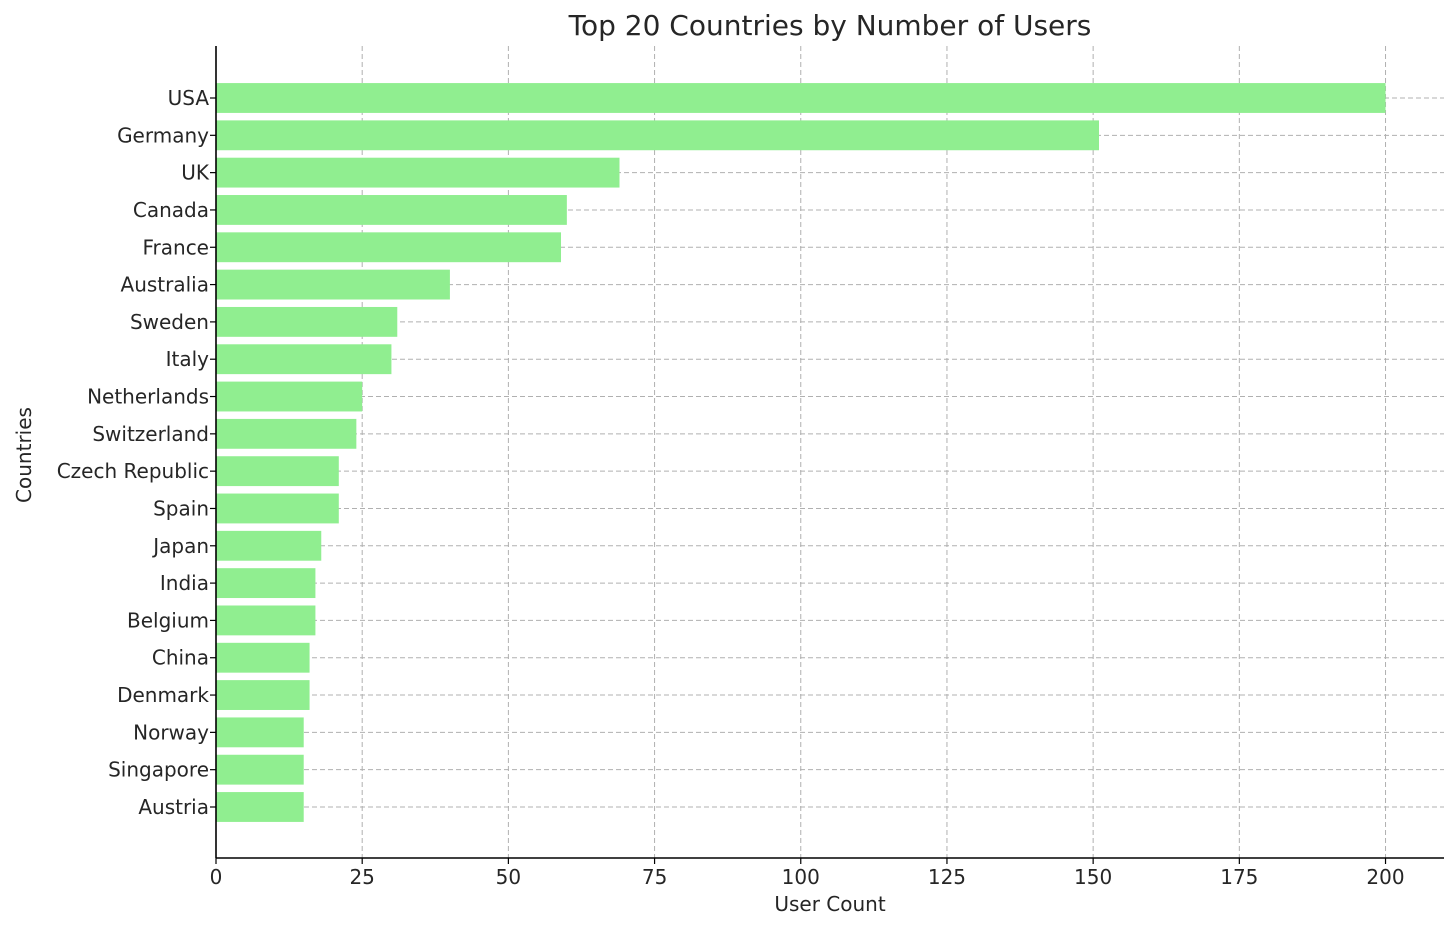  What do you see at coordinates (269, 545) in the screenshot?
I see `bar-japan` at bounding box center [269, 545].